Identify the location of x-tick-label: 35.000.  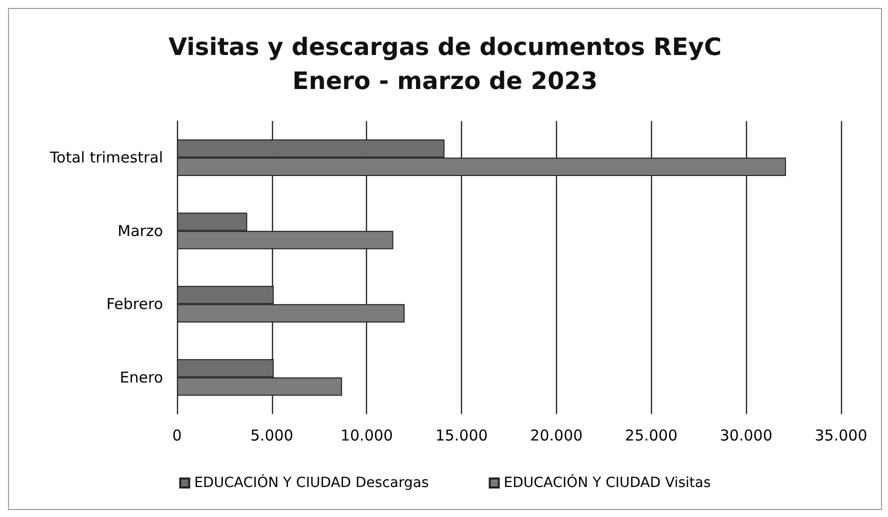
(841, 435).